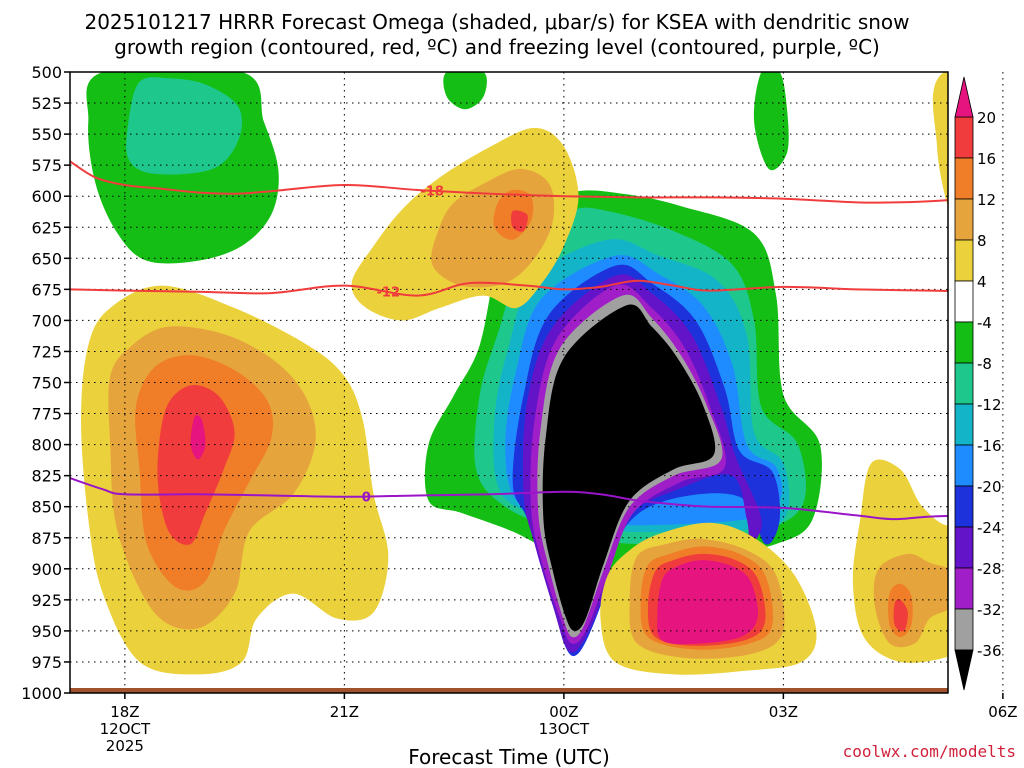 The image size is (1024, 768). Describe the element at coordinates (964, 506) in the screenshot. I see `colorbar-band--24--20` at that location.